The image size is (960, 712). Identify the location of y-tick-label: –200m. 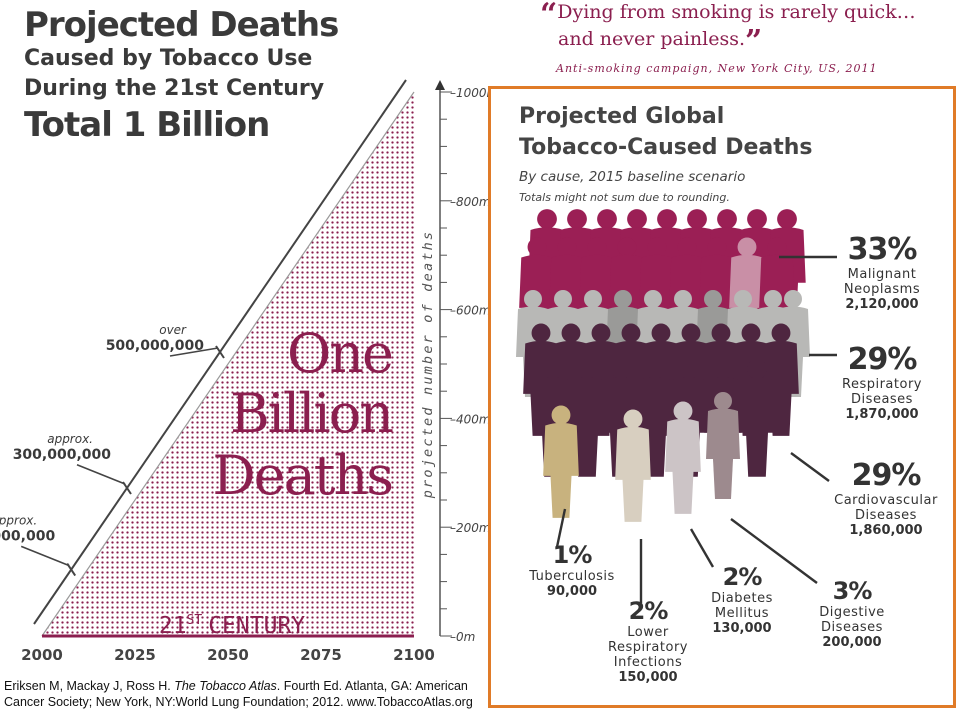
(470, 528).